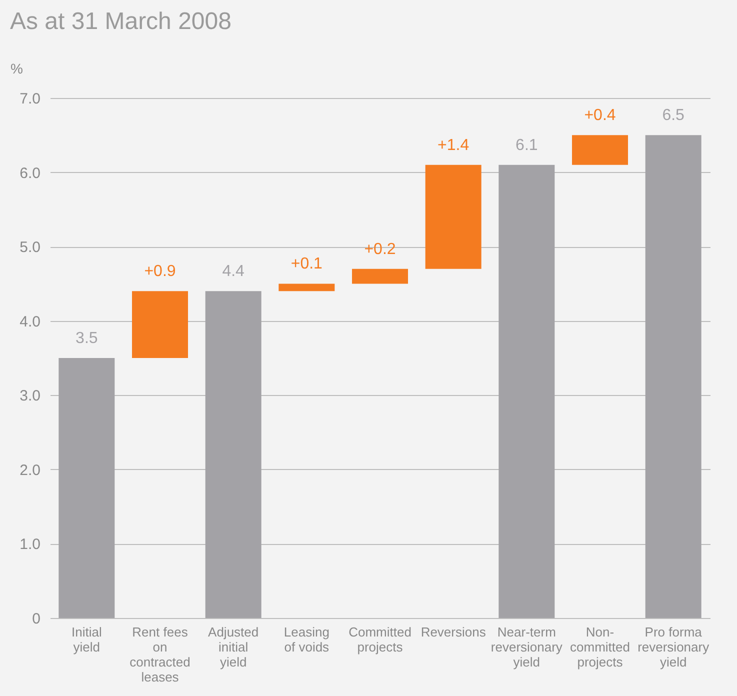 The width and height of the screenshot is (737, 696). I want to click on x-tick-label: Pro forma reversionary yield, so click(674, 647).